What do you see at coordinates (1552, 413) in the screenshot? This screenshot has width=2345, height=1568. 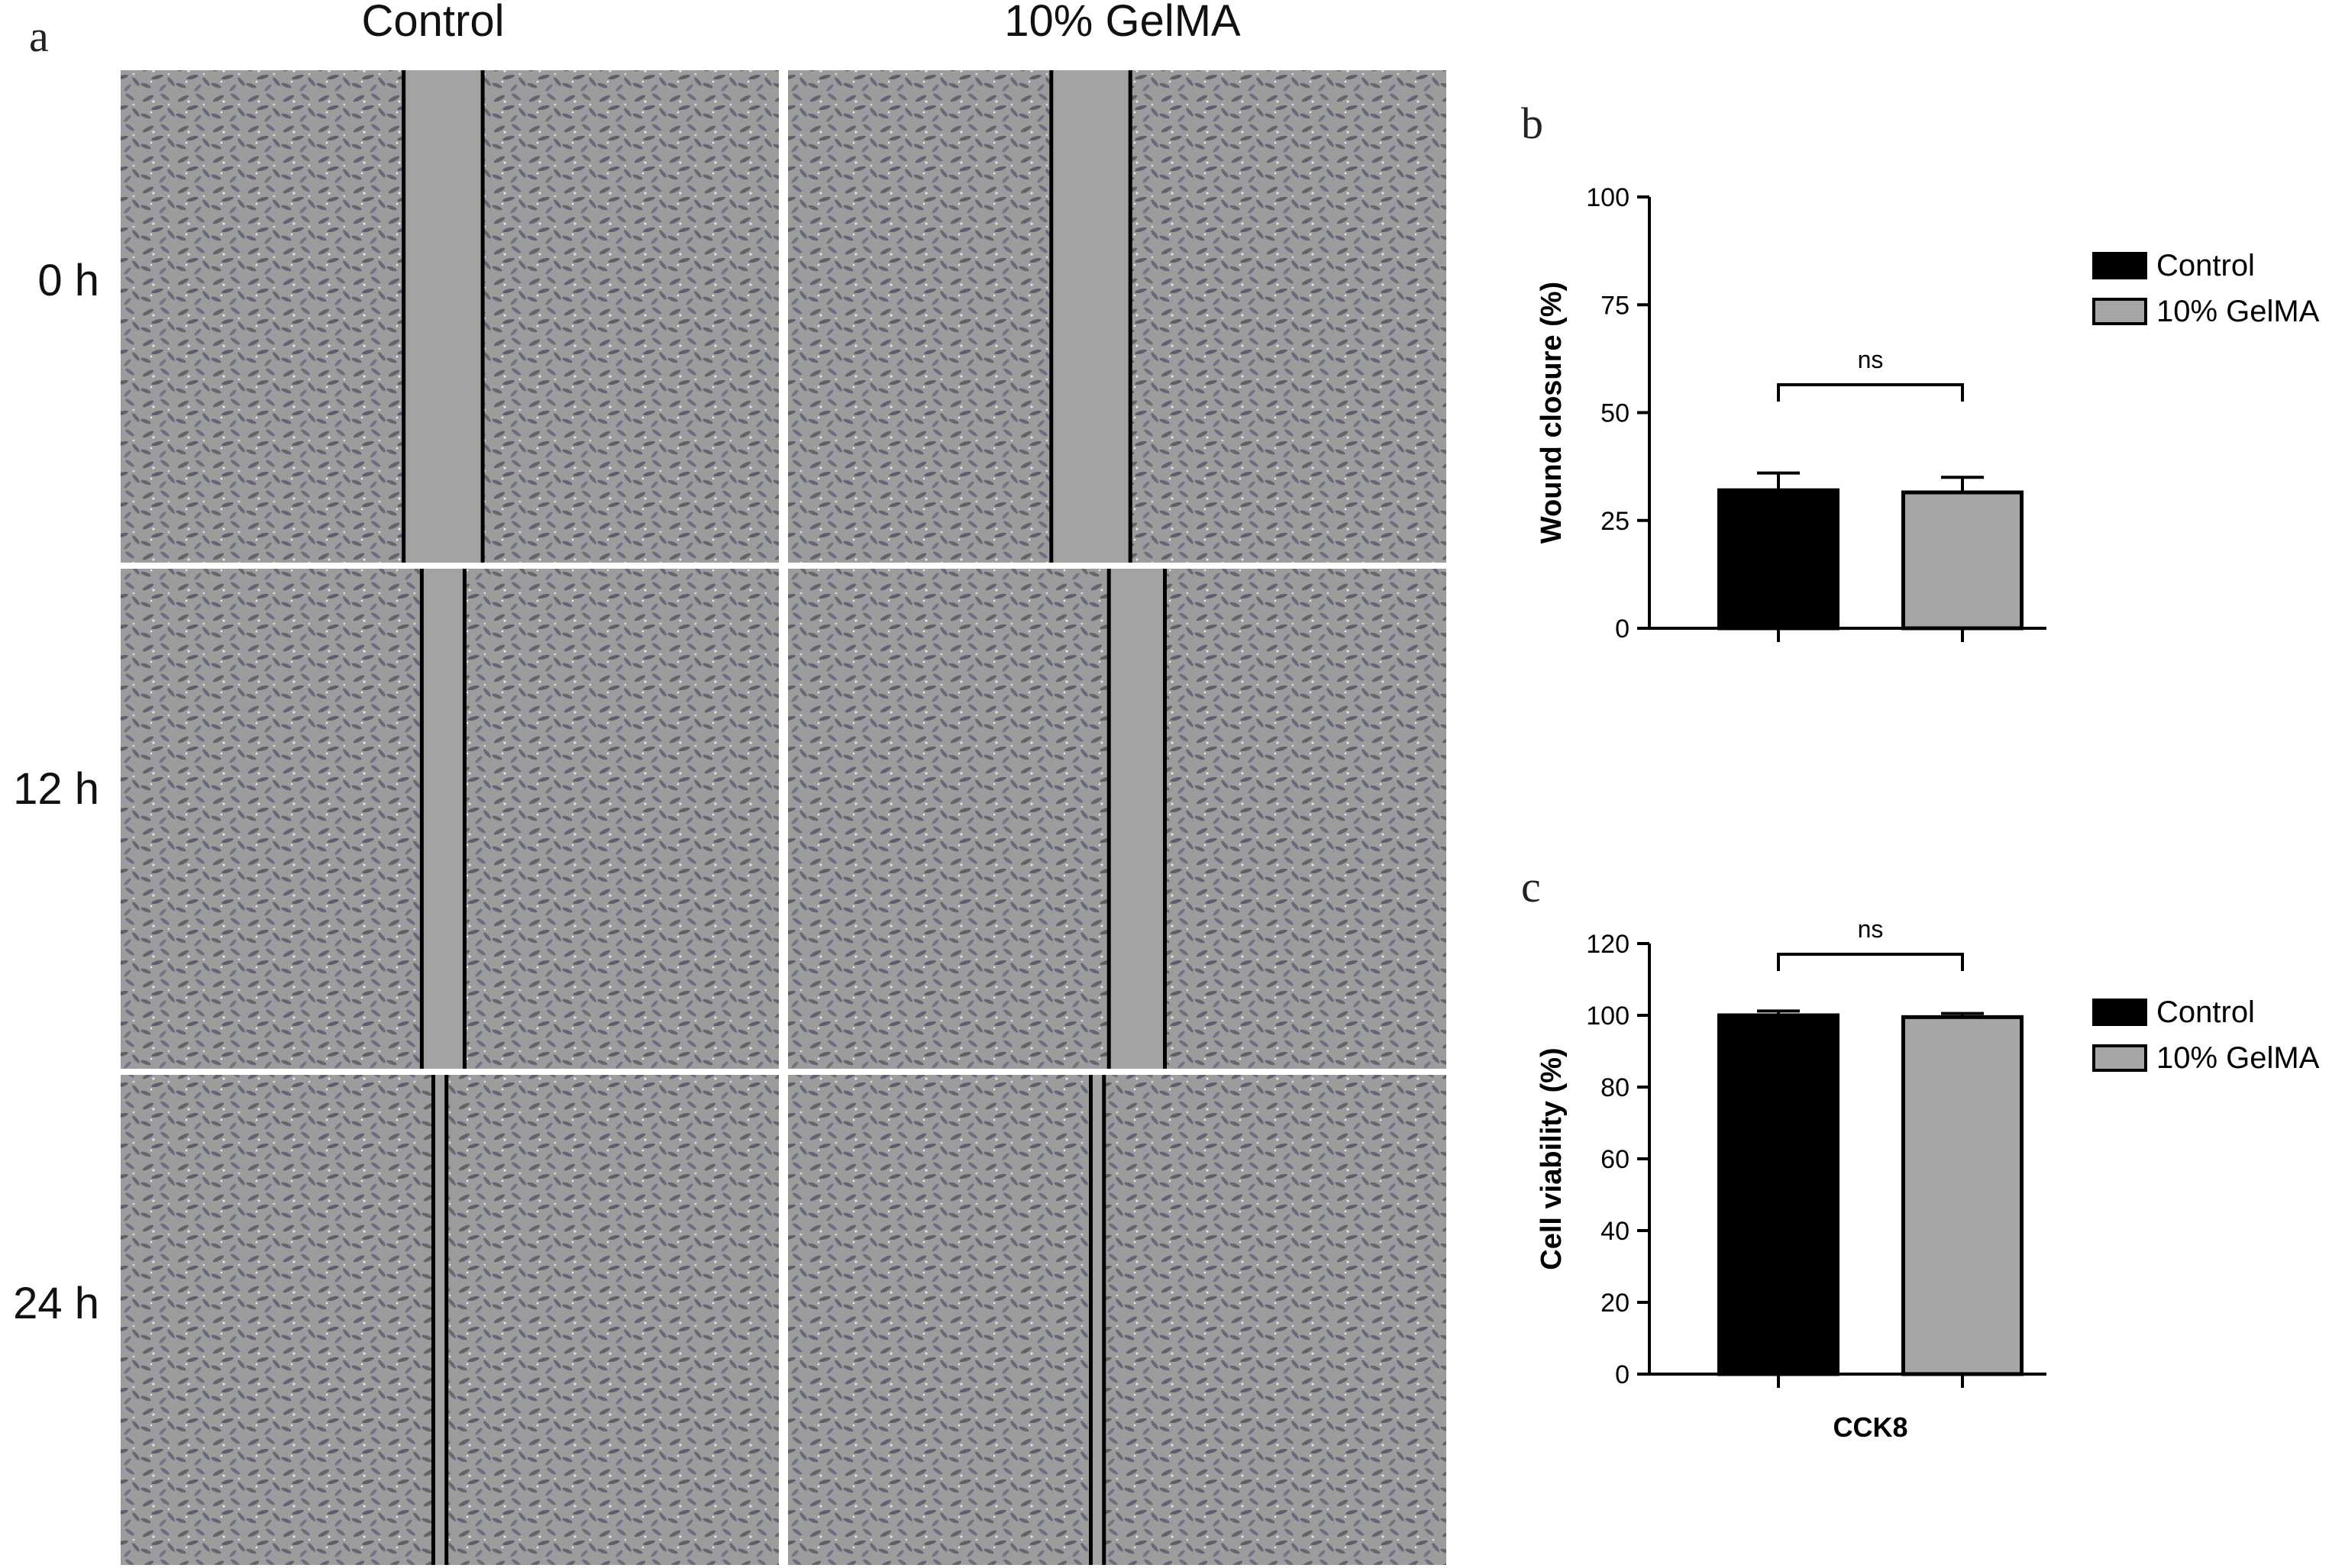 I see `y-axis-label: Wound closure (%)` at bounding box center [1552, 413].